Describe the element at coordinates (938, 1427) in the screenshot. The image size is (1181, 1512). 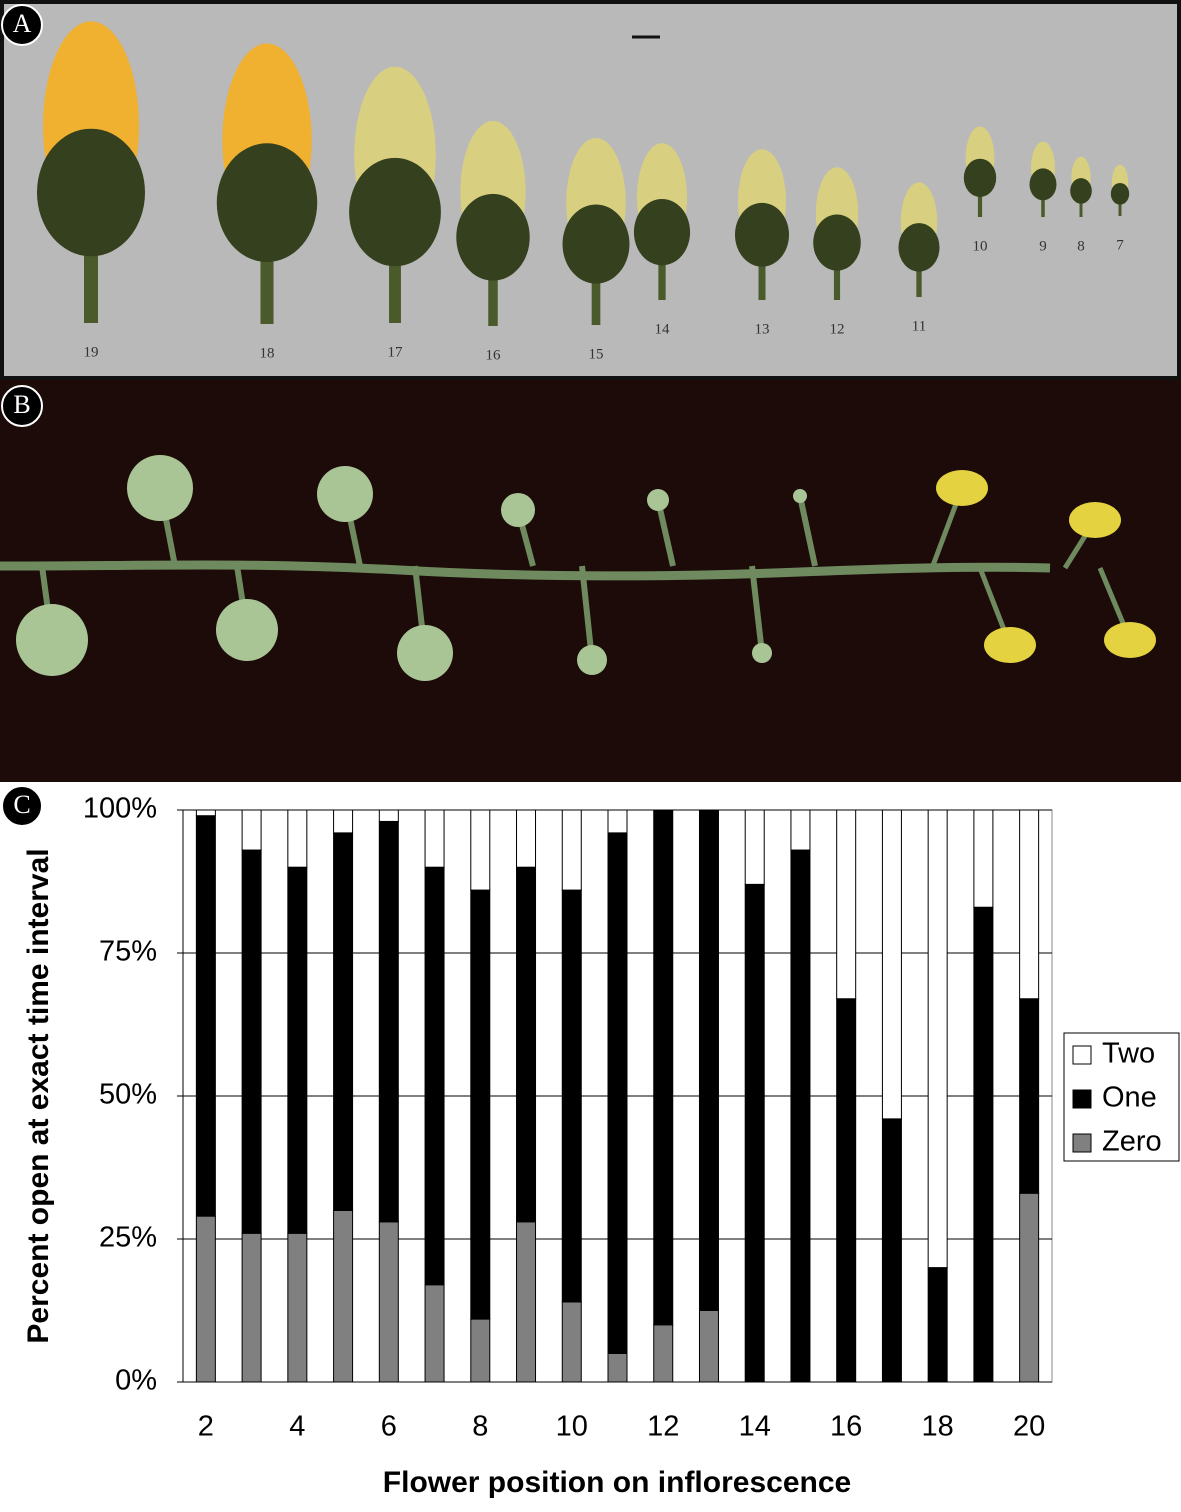
I see `x-tick-label: 18` at that location.